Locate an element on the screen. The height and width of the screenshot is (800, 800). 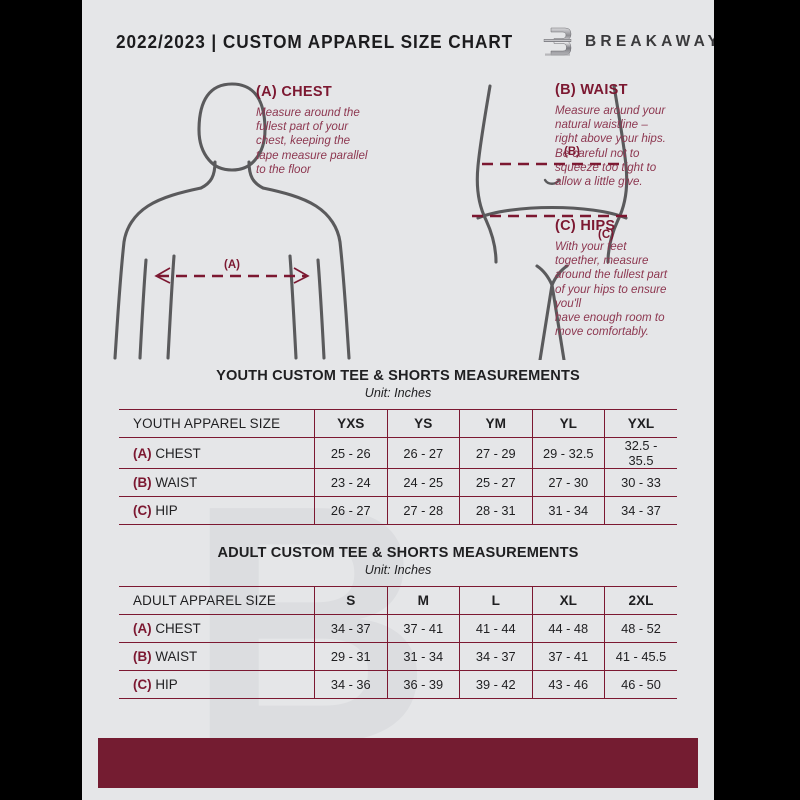
adult-waist-2xl: 41 - 45.5 is located at coordinates (640, 656).